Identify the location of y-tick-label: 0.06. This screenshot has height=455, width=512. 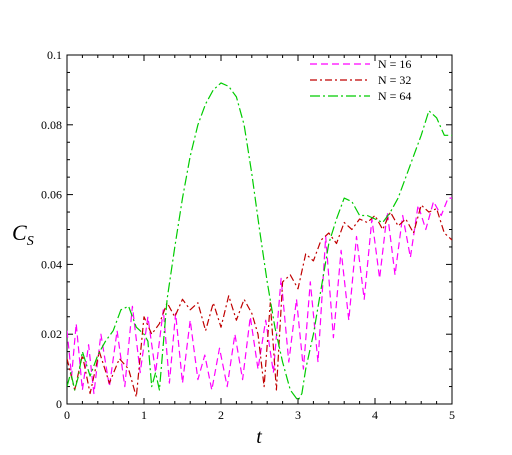
(51, 195).